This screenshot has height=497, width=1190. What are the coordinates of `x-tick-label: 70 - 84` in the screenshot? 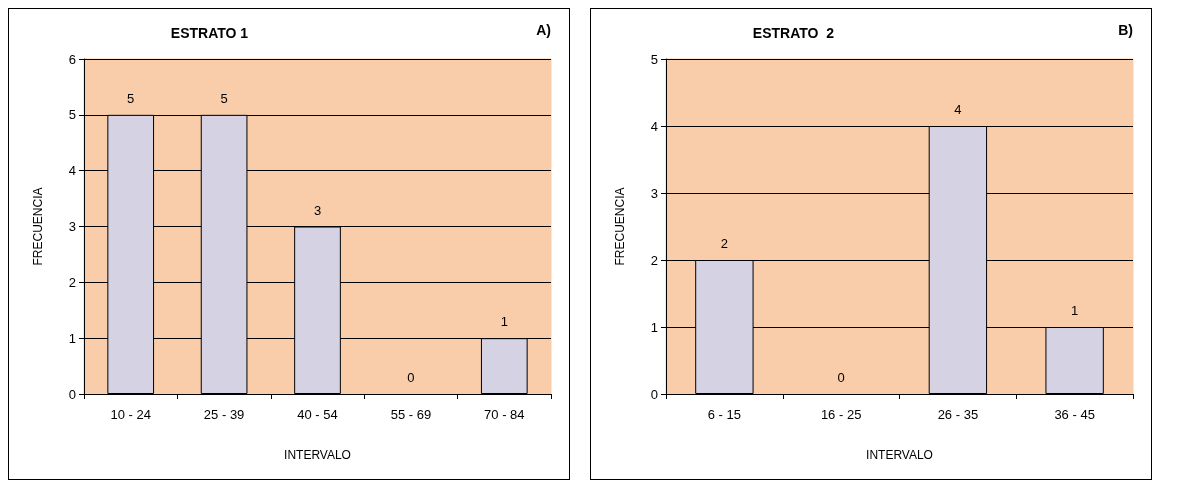 It's located at (504, 414).